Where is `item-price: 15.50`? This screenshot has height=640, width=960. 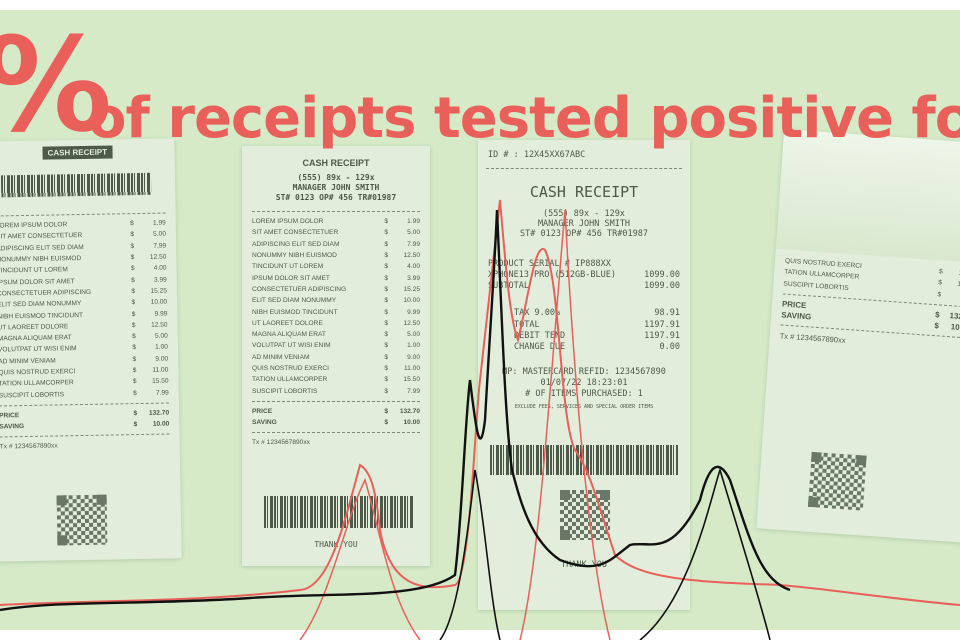 item-price: 15.50 is located at coordinates (411, 380).